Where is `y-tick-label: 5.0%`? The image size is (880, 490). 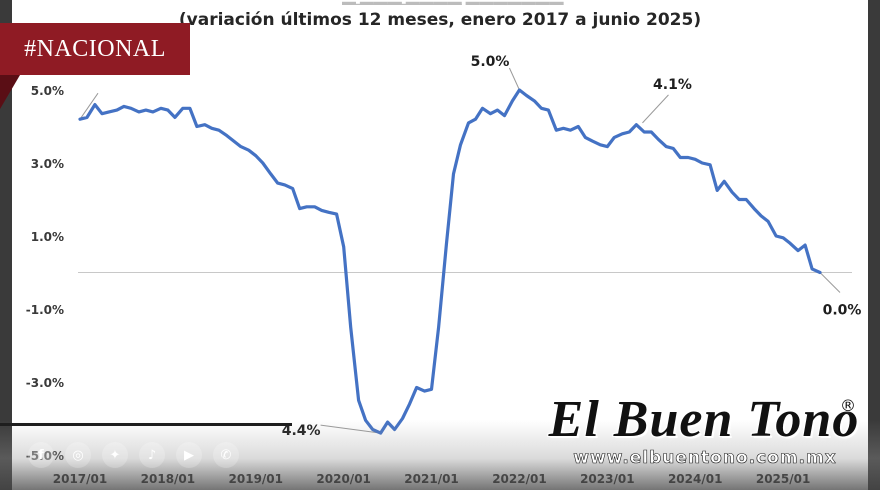
y-tick-label: 5.0% is located at coordinates (47, 91).